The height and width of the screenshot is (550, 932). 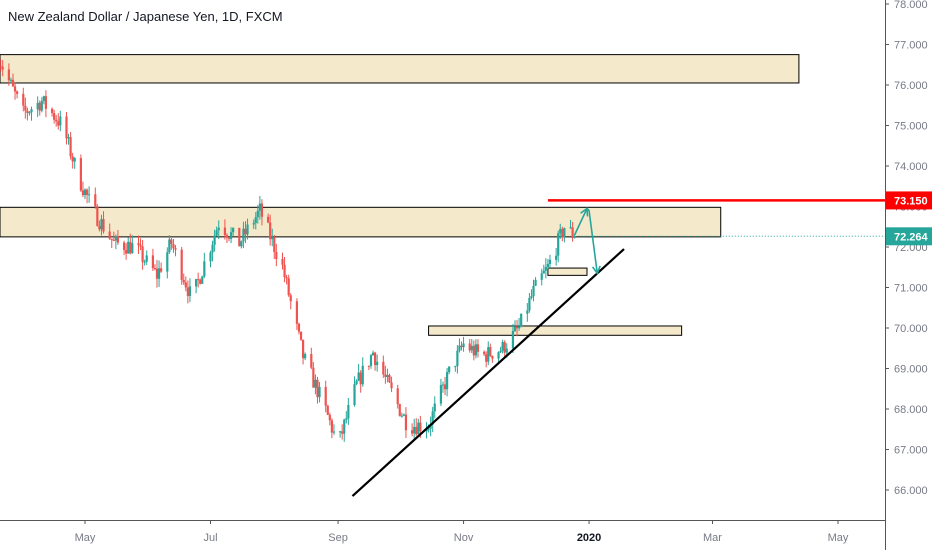 What do you see at coordinates (909, 236) in the screenshot?
I see `last-price-badge: 72.264` at bounding box center [909, 236].